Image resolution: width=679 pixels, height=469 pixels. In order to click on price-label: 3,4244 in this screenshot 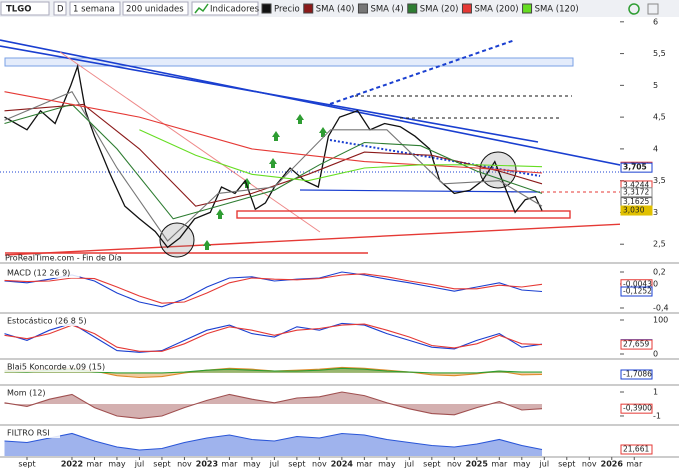, I will do `click(636, 184)`.